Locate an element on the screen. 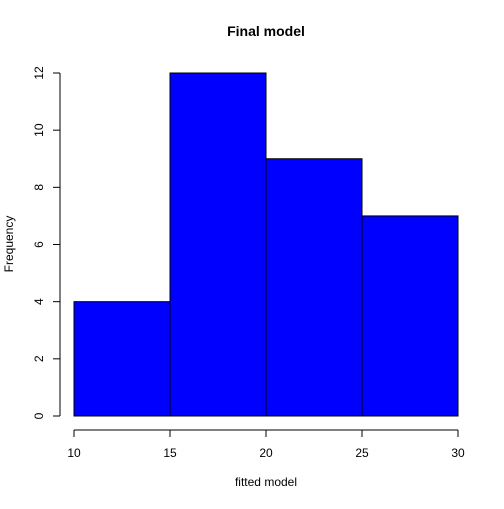 Image resolution: width=504 pixels, height=509 pixels. x-axis-label: fitted model is located at coordinates (266, 482).